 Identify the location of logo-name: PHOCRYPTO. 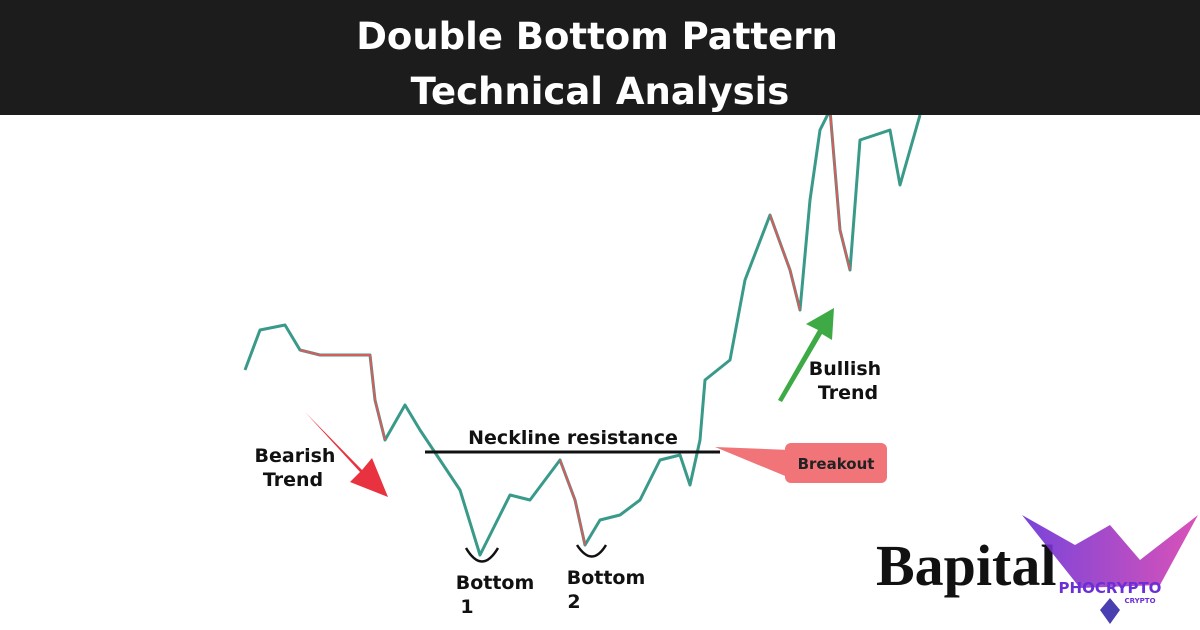
(1110, 588).